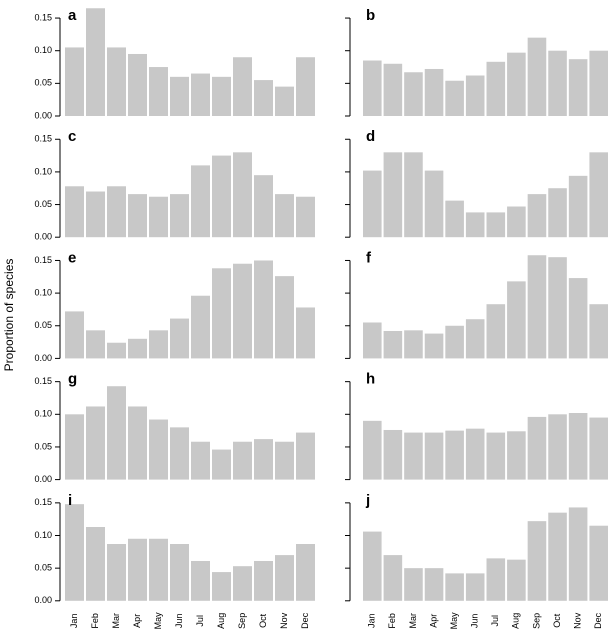 The width and height of the screenshot is (609, 630). Describe the element at coordinates (413, 621) in the screenshot. I see `x-tick-label: Mar` at that location.